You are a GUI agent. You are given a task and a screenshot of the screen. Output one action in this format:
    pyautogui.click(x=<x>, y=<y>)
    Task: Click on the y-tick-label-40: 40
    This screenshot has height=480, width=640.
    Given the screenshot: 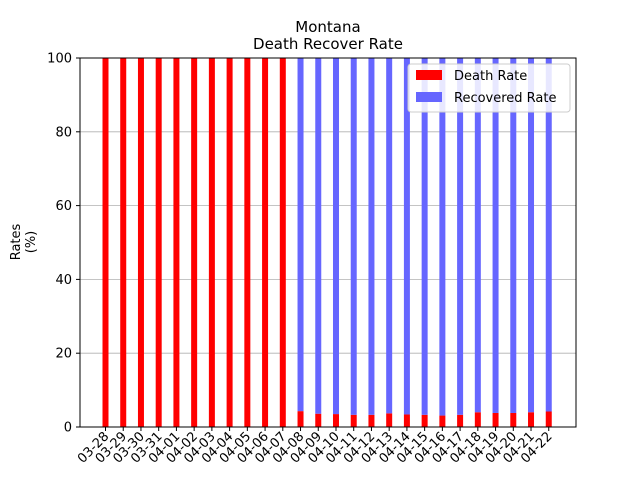 What is the action you would take?
    pyautogui.click(x=63, y=280)
    